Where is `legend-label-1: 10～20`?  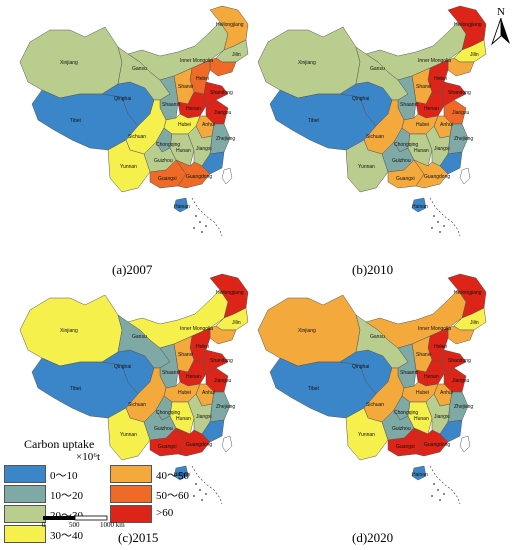
legend-label-1: 10～20 is located at coordinates (66, 496).